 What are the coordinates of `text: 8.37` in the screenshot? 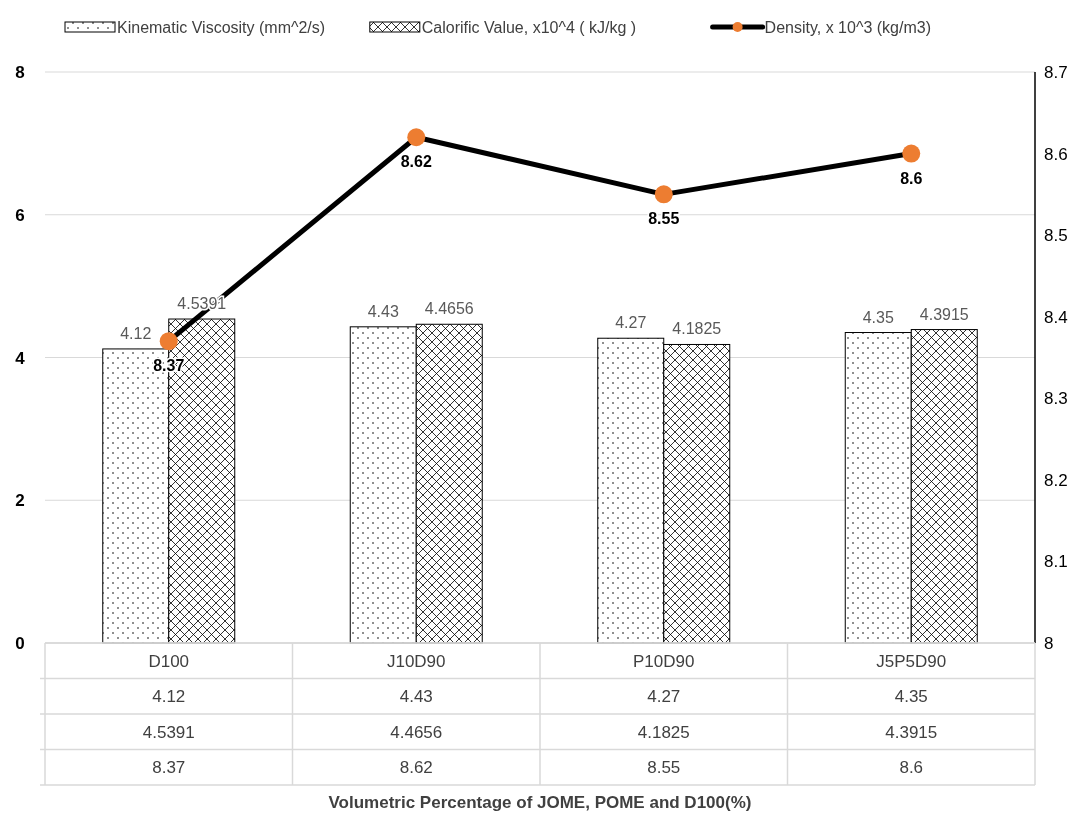 It's located at (169, 768).